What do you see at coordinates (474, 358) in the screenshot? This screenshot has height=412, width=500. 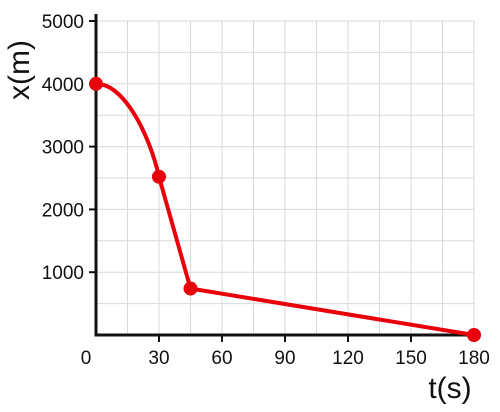 I see `x-tick-label: 180` at bounding box center [474, 358].